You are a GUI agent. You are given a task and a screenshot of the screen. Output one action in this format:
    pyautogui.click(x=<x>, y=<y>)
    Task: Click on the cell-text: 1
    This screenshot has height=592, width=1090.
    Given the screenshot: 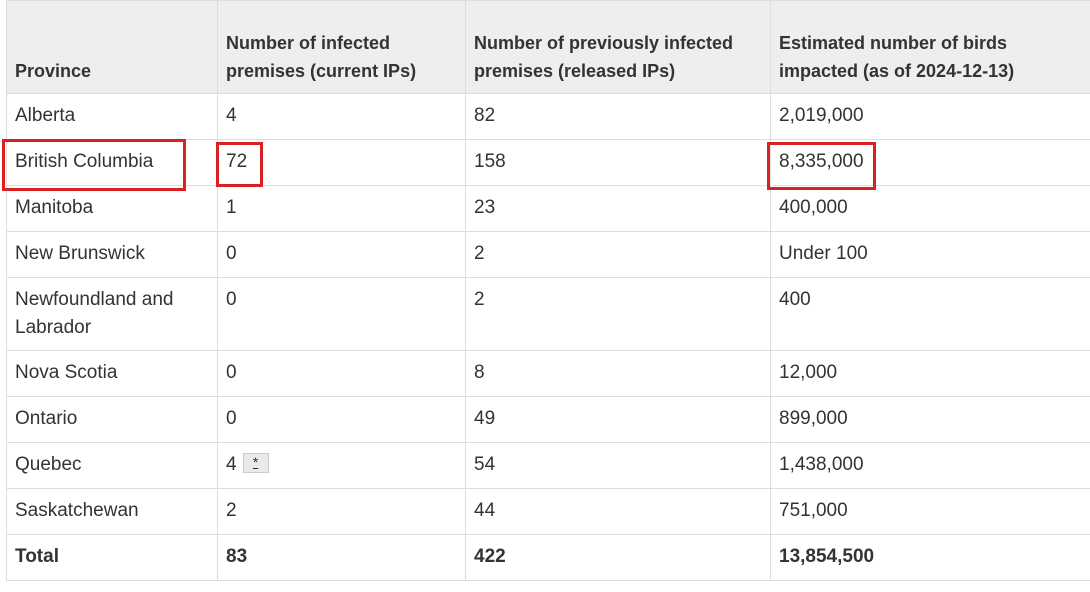 What is the action you would take?
    pyautogui.click(x=231, y=207)
    